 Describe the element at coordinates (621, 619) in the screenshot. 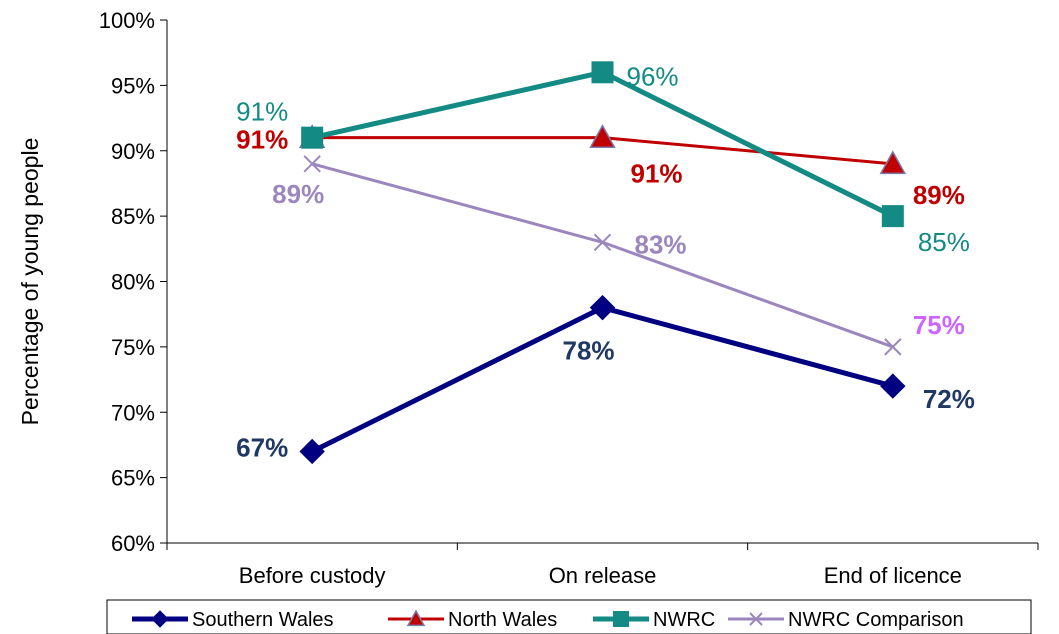

I see `legend-swatch-marker` at that location.